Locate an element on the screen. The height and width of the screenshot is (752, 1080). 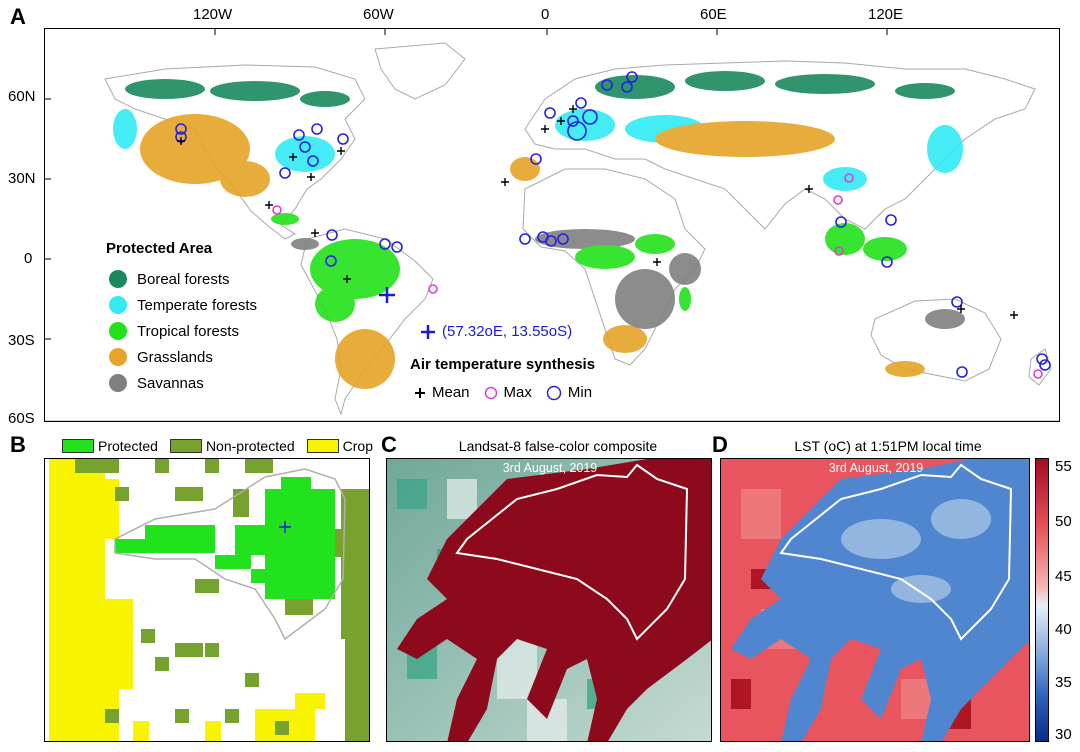
greenland-outline is located at coordinates (420, 71).